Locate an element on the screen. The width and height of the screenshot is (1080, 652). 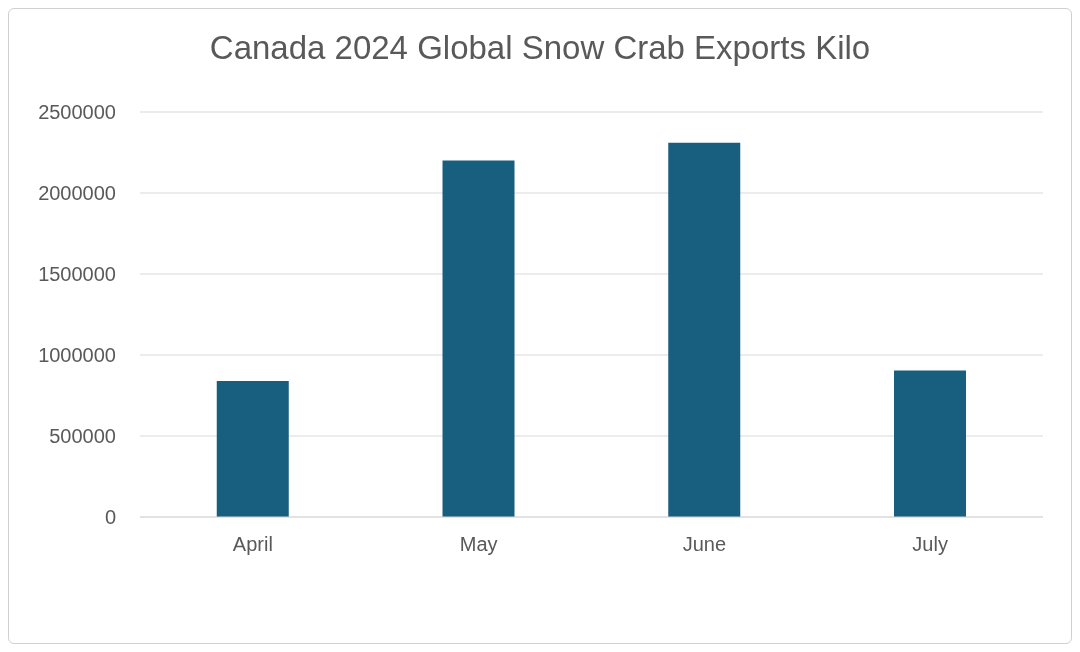
y-tick-label: 2000000 is located at coordinates (77, 193).